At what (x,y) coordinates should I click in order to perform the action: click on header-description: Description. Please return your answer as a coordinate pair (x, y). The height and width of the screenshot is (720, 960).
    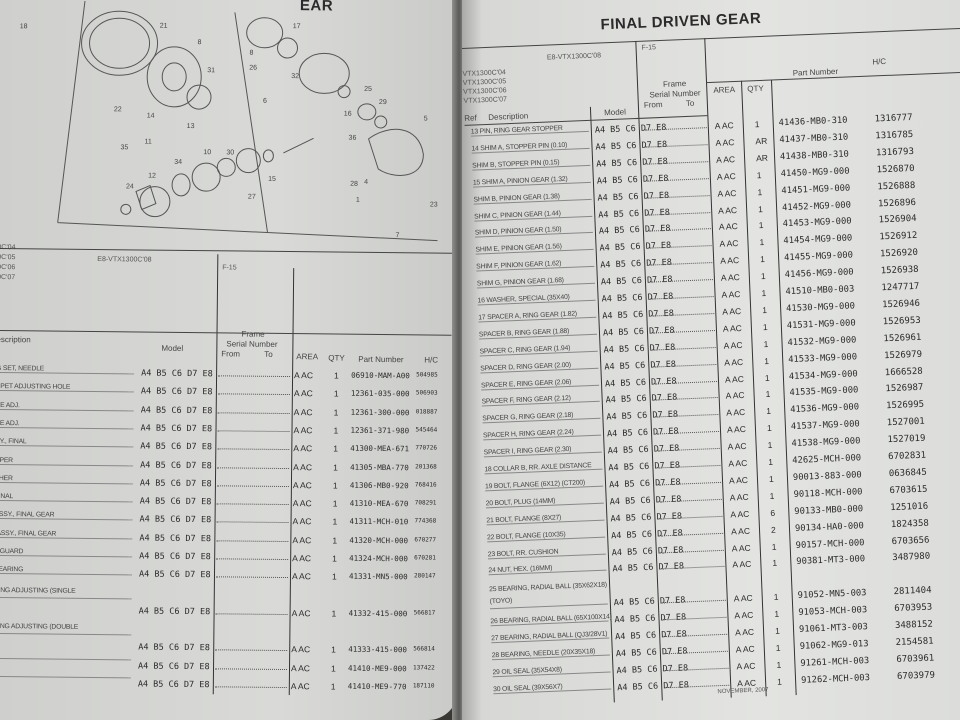
    Looking at the image, I should click on (508, 116).